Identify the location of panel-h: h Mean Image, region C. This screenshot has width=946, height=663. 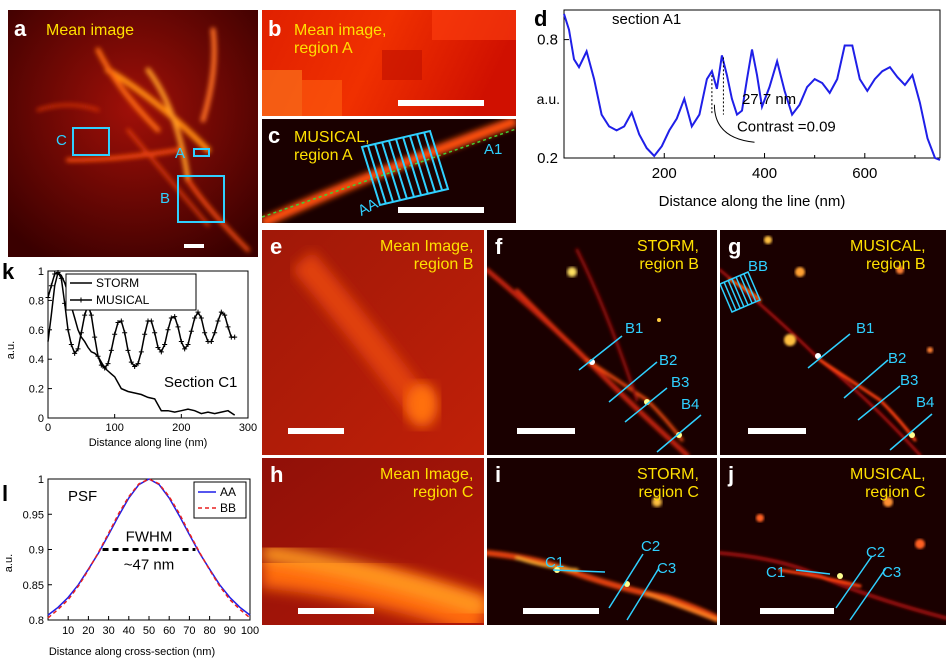
(373, 541).